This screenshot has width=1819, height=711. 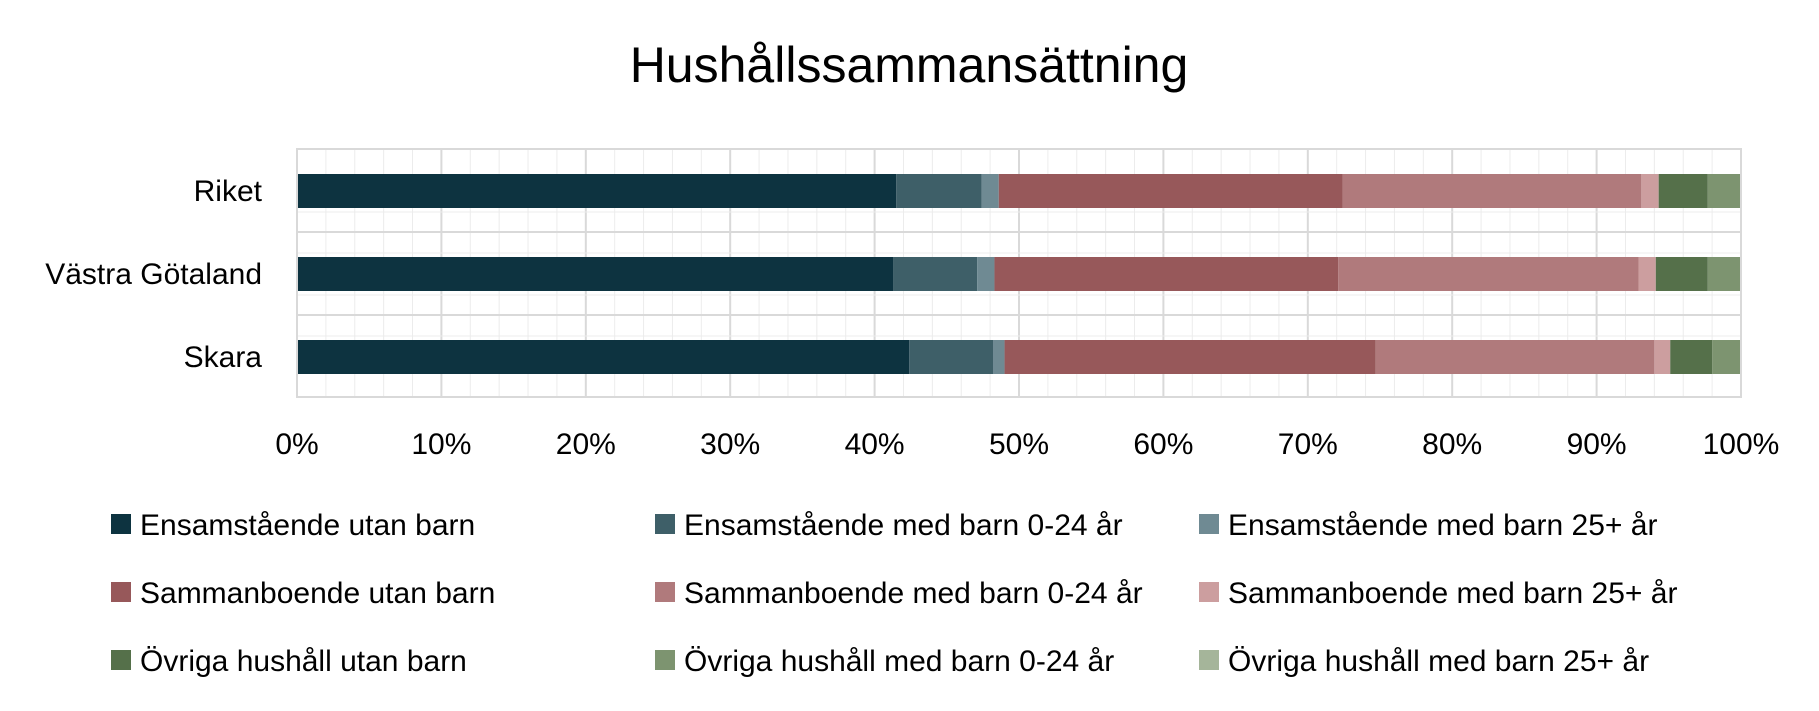 I want to click on legend-item: Ensamstående med barn 0-24 år, so click(x=889, y=525).